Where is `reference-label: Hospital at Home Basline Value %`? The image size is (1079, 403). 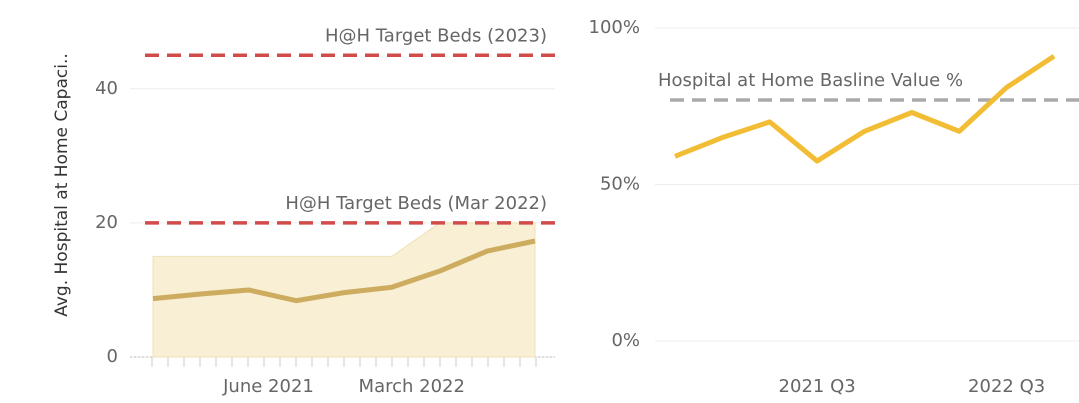 reference-label: Hospital at Home Basline Value % is located at coordinates (810, 80).